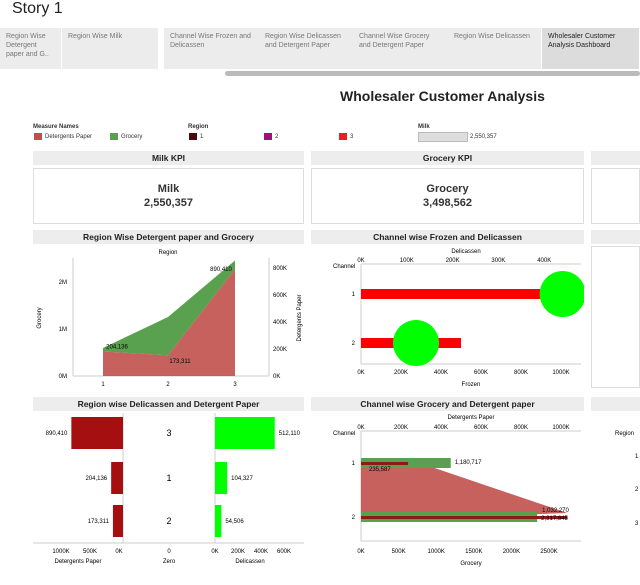 This screenshot has height=585, width=640. What do you see at coordinates (401, 48) in the screenshot?
I see `tab-channel-grocery-detergent: Channel Wise Grocery and Detergent Paper` at bounding box center [401, 48].